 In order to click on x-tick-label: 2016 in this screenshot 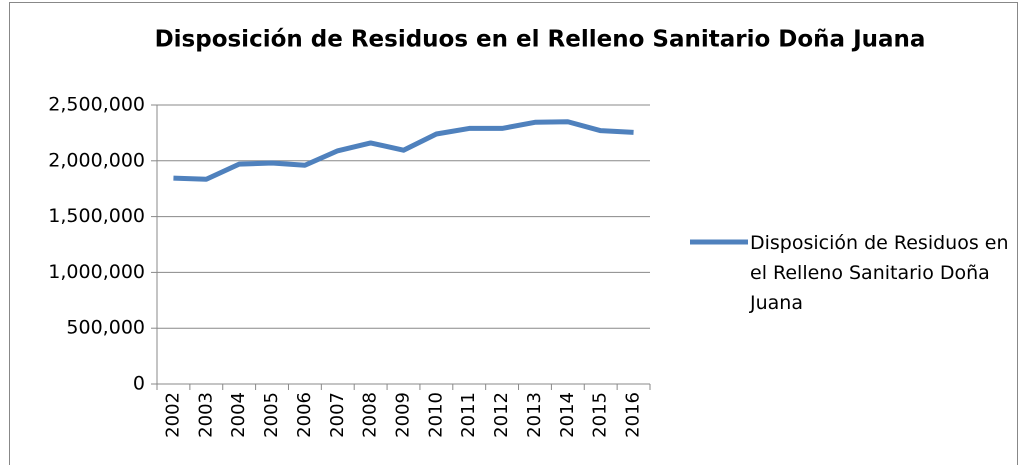, I will do `click(633, 415)`.